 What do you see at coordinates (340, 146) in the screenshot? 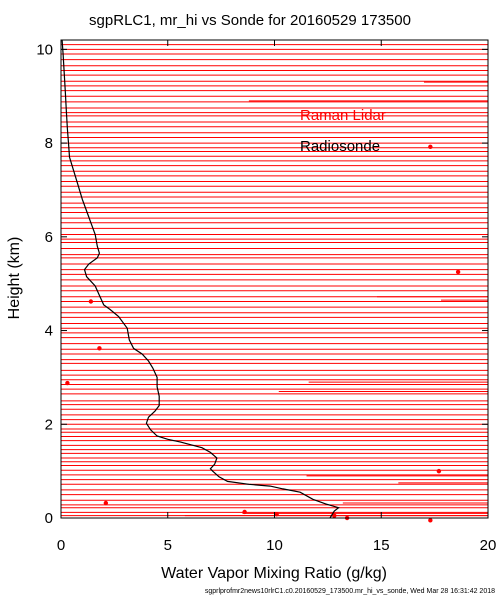
I see `legend-radiosonde: Radiosonde` at bounding box center [340, 146].